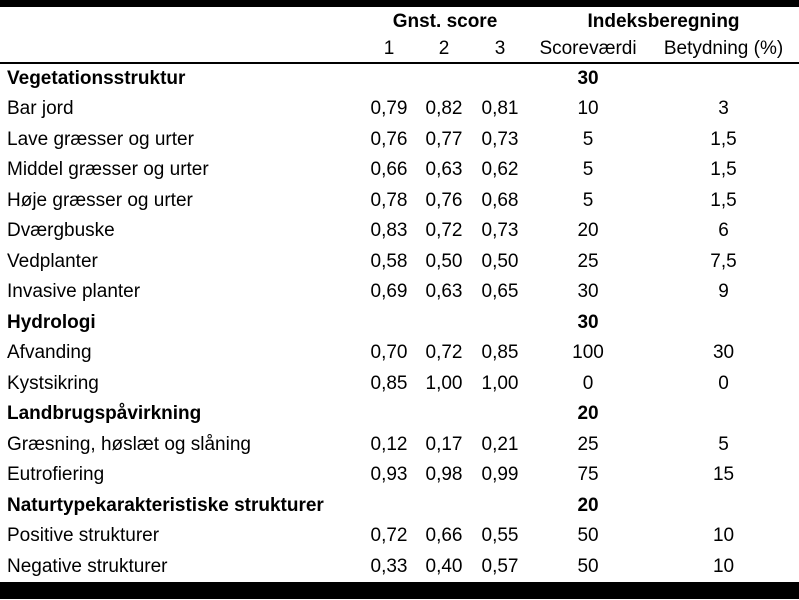  I want to click on score-3-cell: 1,00, so click(500, 383).